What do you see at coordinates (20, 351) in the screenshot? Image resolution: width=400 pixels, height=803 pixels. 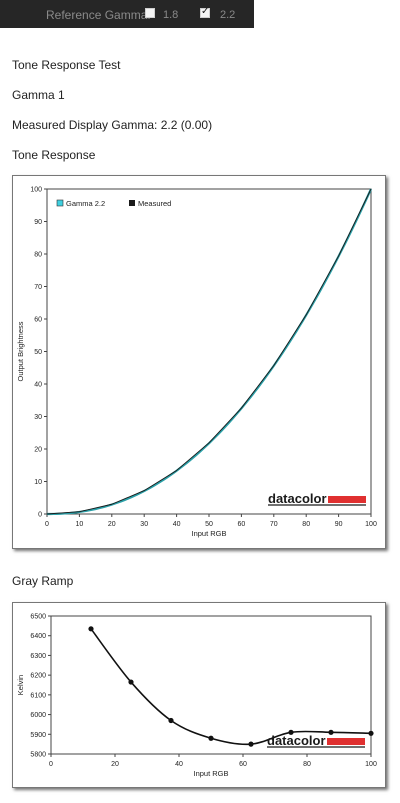 I see `y-axis-label: Output Brightness` at bounding box center [20, 351].